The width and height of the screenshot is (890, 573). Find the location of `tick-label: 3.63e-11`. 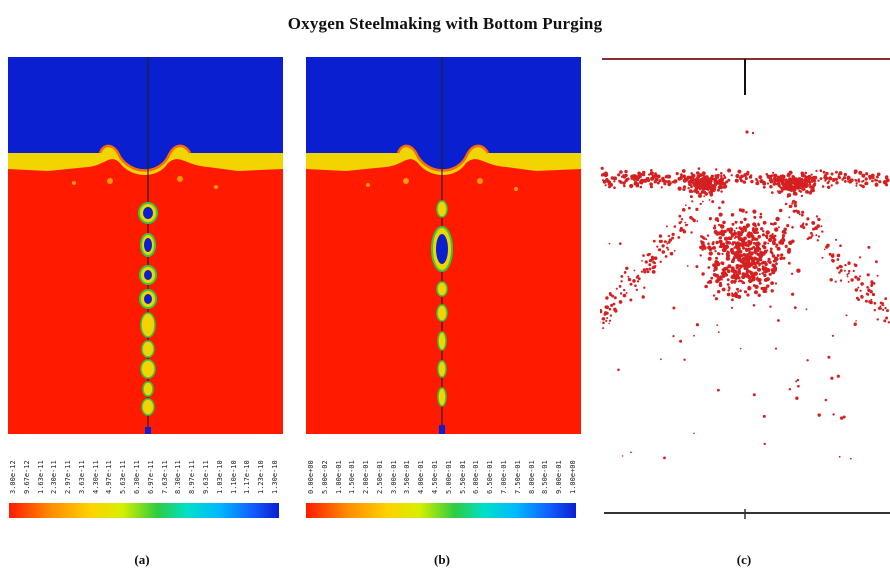

tick-label: 3.63e-11 is located at coordinates (81, 477).